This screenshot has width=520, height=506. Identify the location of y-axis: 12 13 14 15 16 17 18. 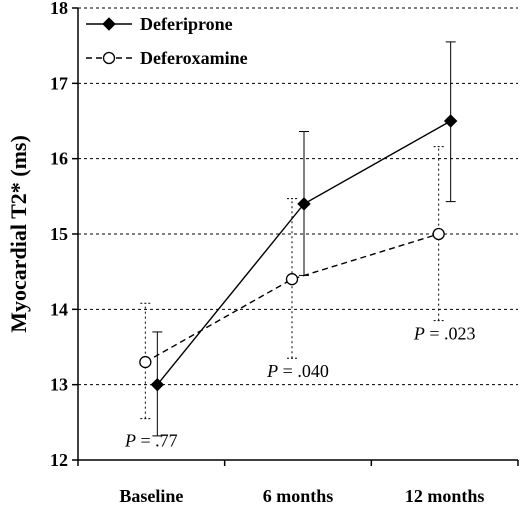
(64, 235).